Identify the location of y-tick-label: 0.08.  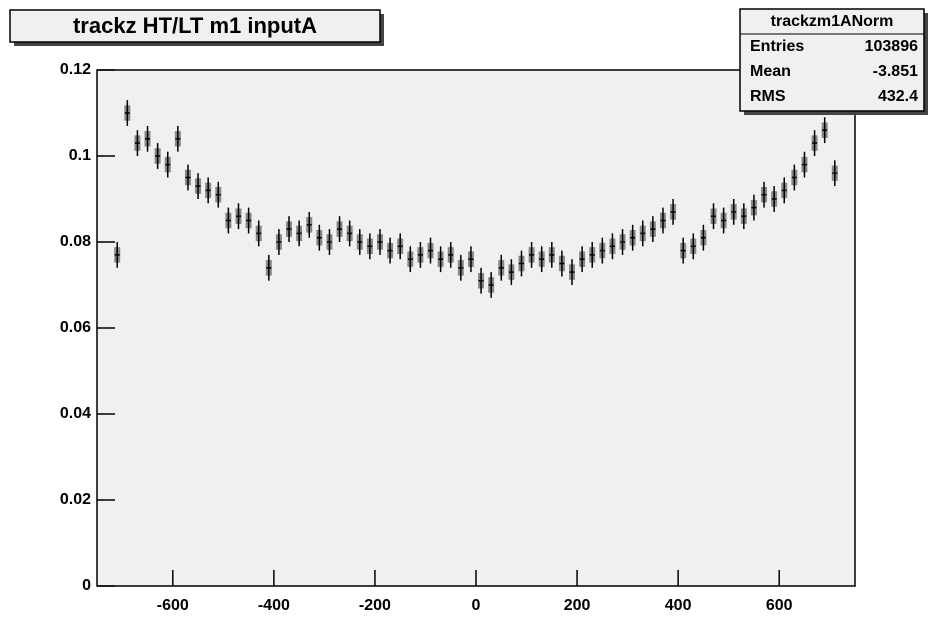
(75, 241).